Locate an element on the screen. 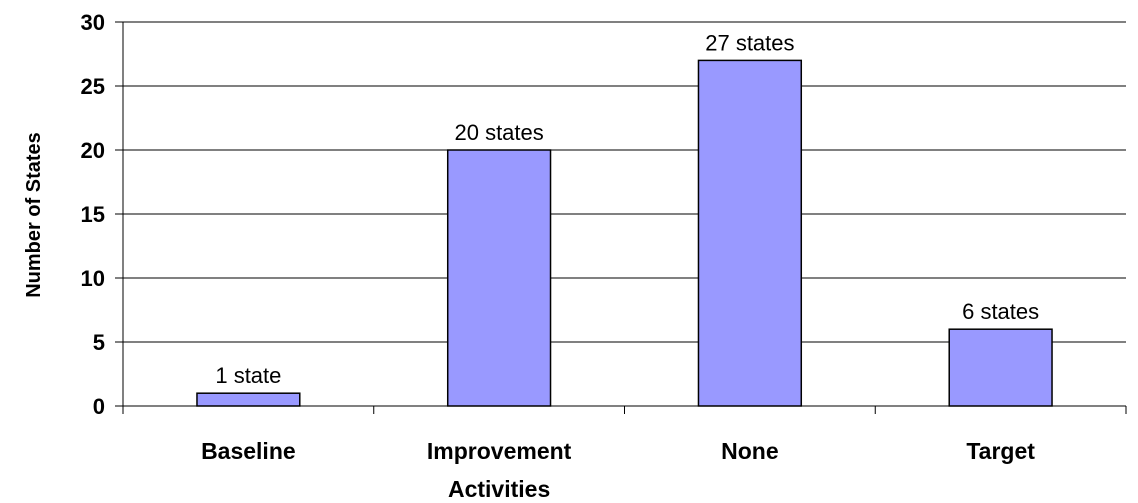 The height and width of the screenshot is (503, 1138). x-tick-labels: Baseline Improvement Activities None Target is located at coordinates (618, 470).